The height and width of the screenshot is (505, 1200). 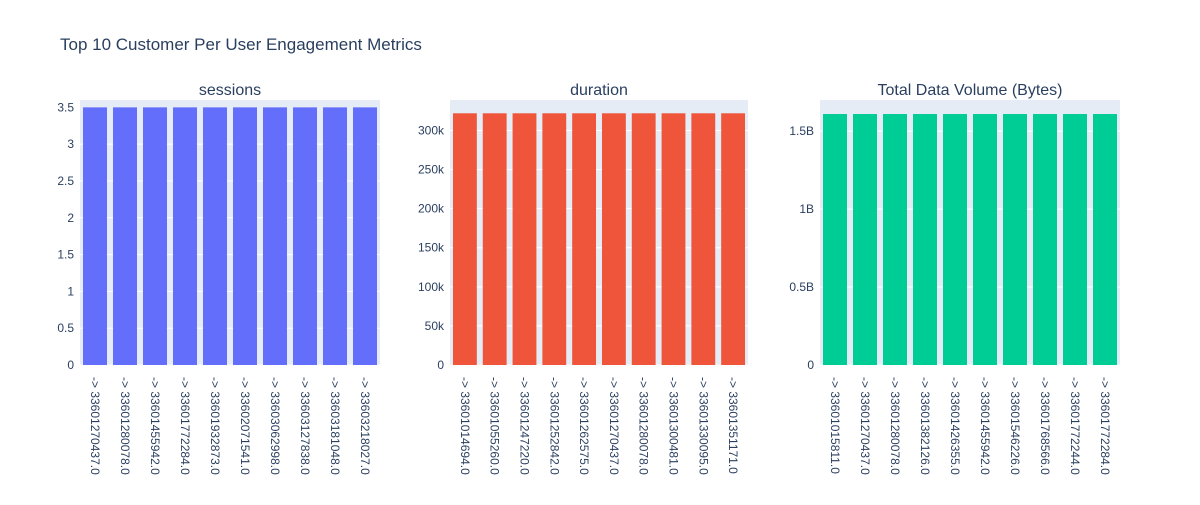 I want to click on y-tick-label: 300k, so click(x=431, y=130).